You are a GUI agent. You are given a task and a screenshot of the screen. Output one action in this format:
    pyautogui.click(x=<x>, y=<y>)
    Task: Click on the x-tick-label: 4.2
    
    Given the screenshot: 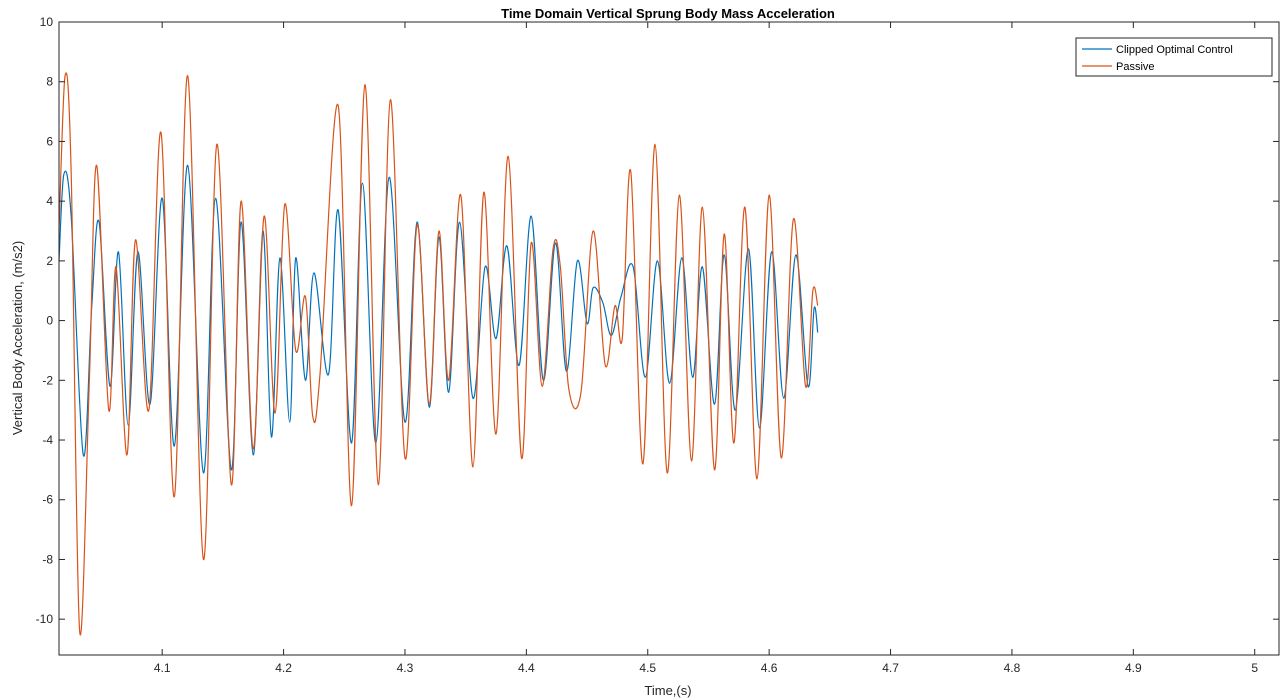 What is the action you would take?
    pyautogui.click(x=283, y=668)
    